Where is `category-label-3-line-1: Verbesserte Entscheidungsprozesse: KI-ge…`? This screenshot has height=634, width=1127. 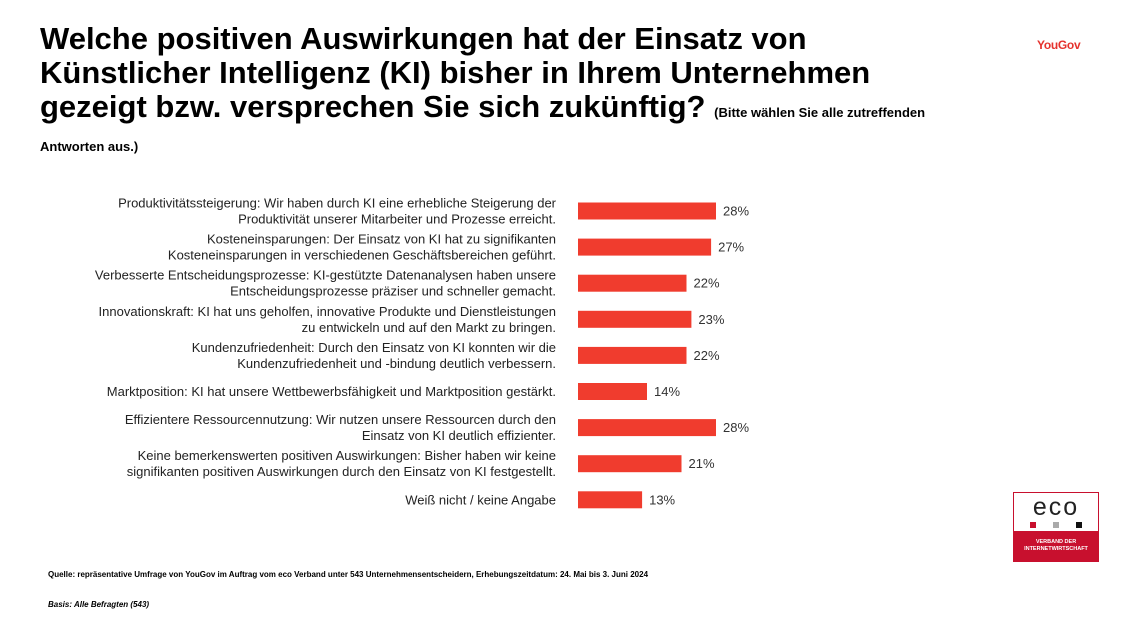
category-label-3-line-1: Verbesserte Entscheidungsprozesse: KI-ge… is located at coordinates (325, 275).